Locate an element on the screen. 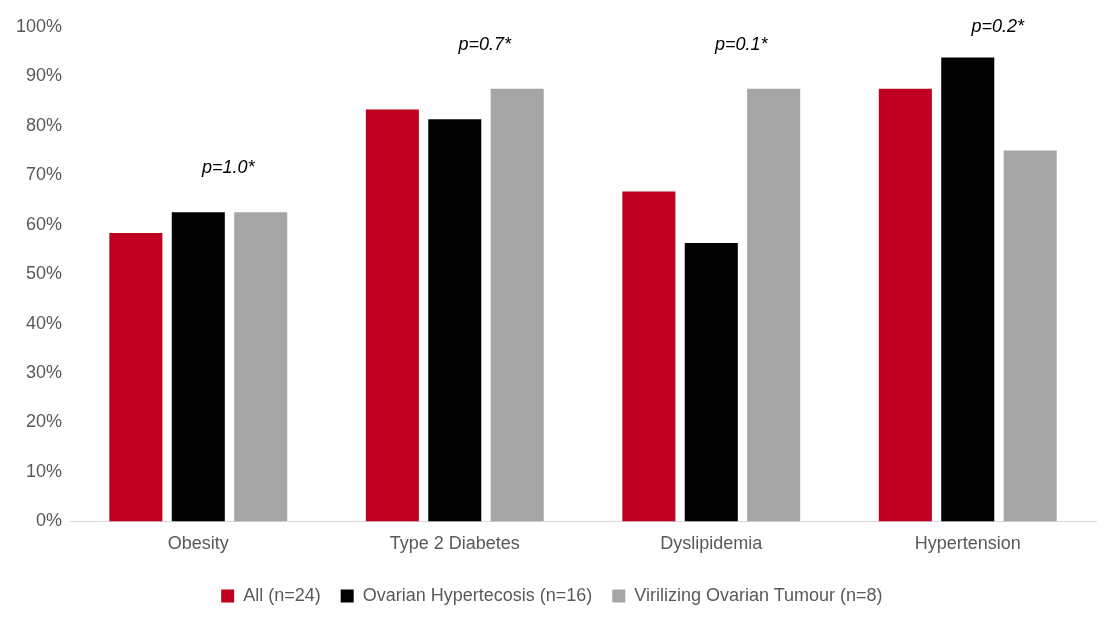 The height and width of the screenshot is (623, 1114). y-tick-label: 80% is located at coordinates (44, 124).